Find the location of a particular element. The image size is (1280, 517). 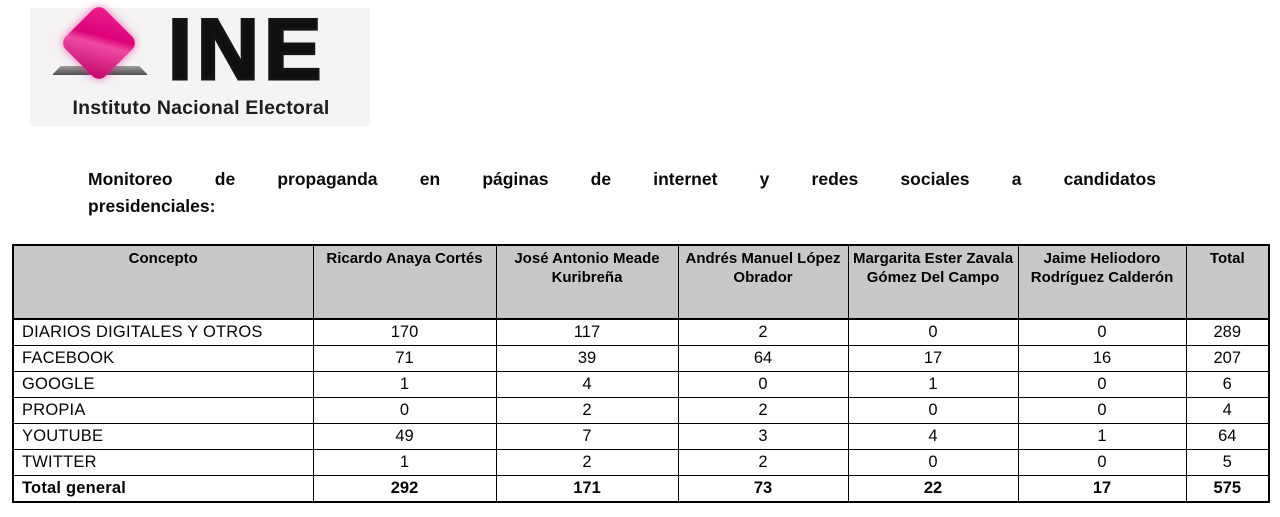

table-row-youtube: YOUTUBE 49 7 3 4 1 64 is located at coordinates (641, 436).